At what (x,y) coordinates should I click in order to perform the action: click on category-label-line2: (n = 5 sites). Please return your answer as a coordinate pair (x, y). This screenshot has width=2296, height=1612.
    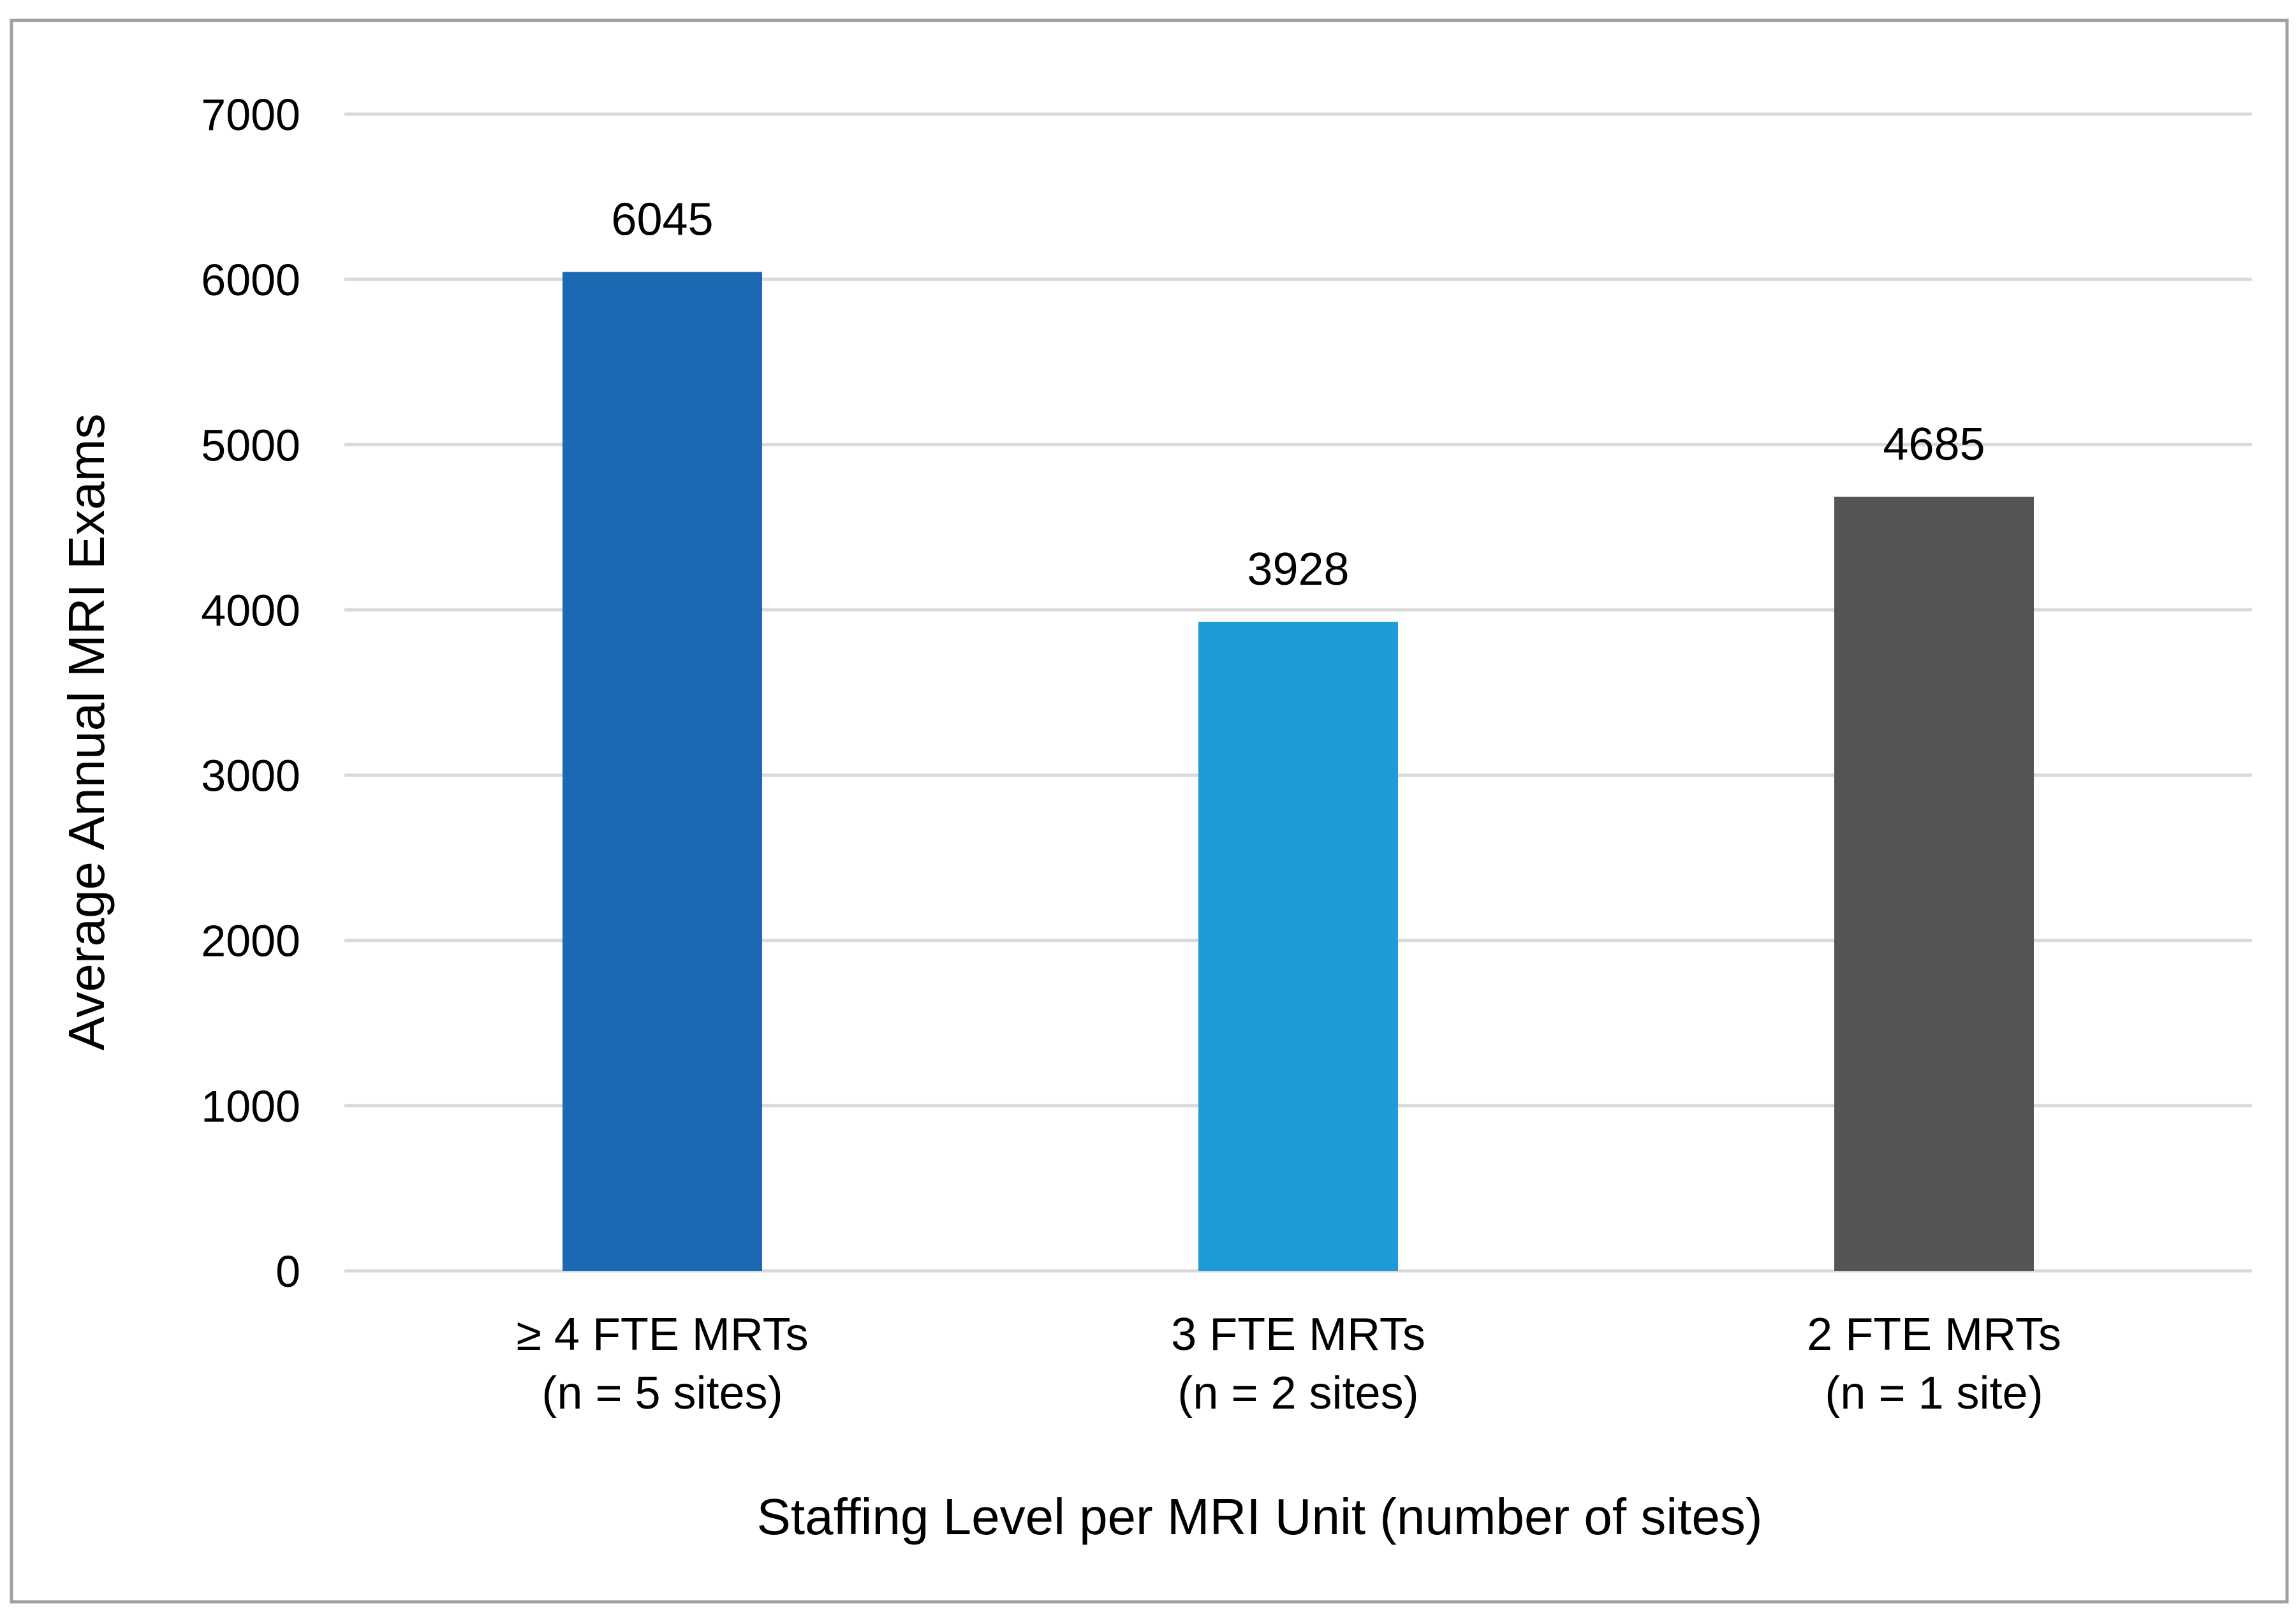
    Looking at the image, I should click on (662, 1393).